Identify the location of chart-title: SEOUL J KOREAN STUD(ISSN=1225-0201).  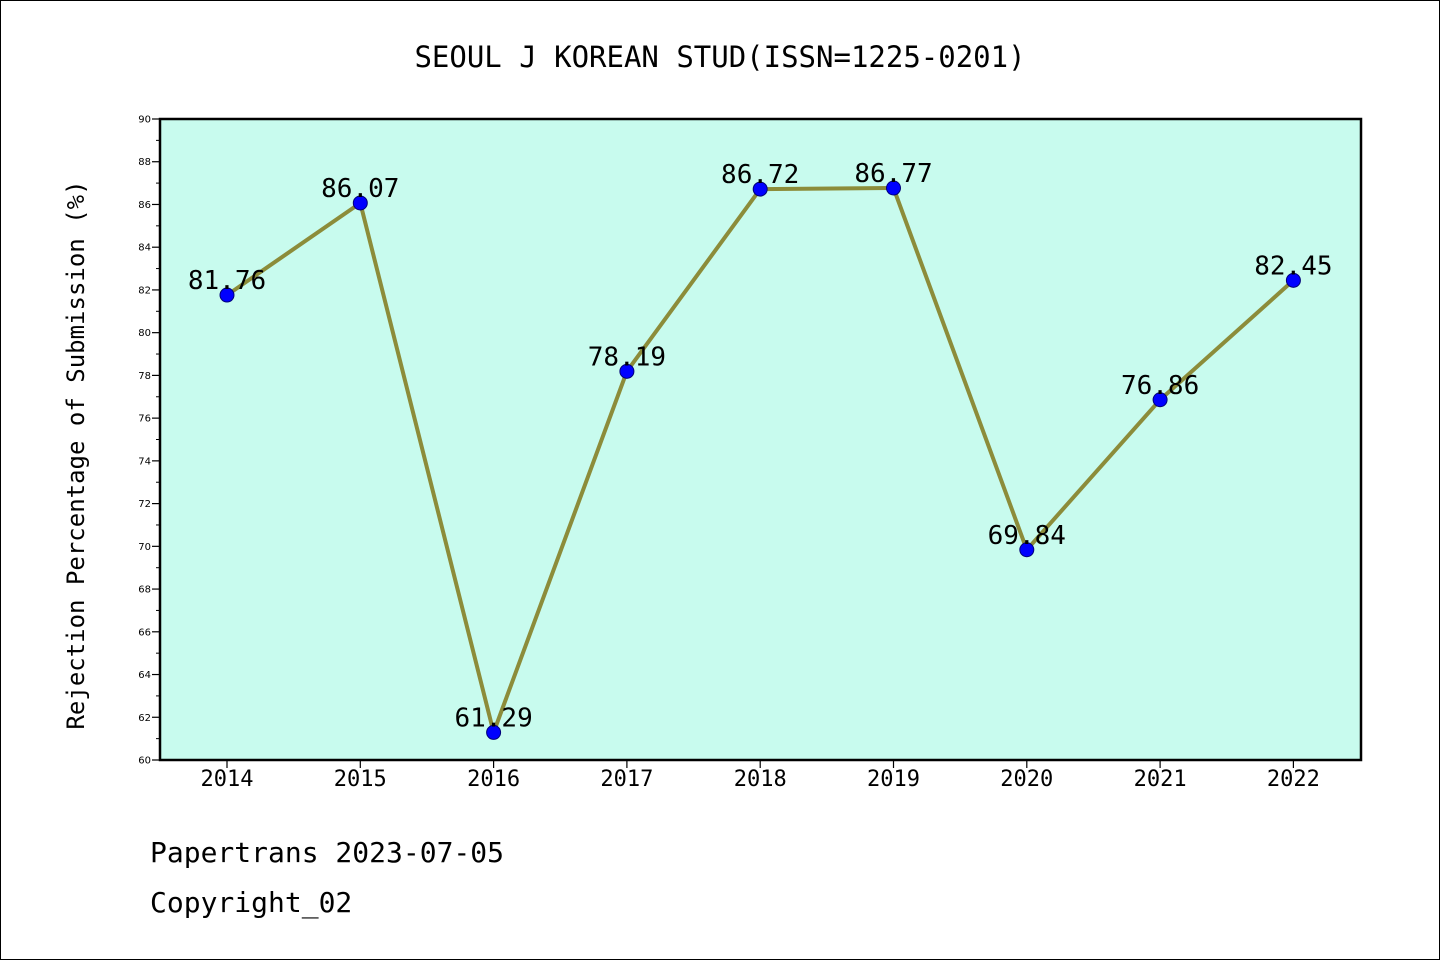
(719, 57).